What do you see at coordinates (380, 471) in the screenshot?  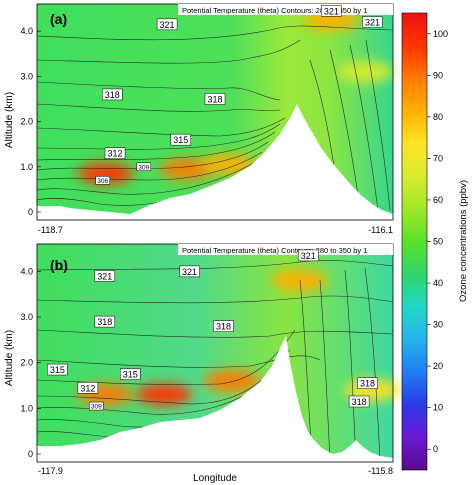 I see `panel-b-x-tick-right: -115.8` at bounding box center [380, 471].